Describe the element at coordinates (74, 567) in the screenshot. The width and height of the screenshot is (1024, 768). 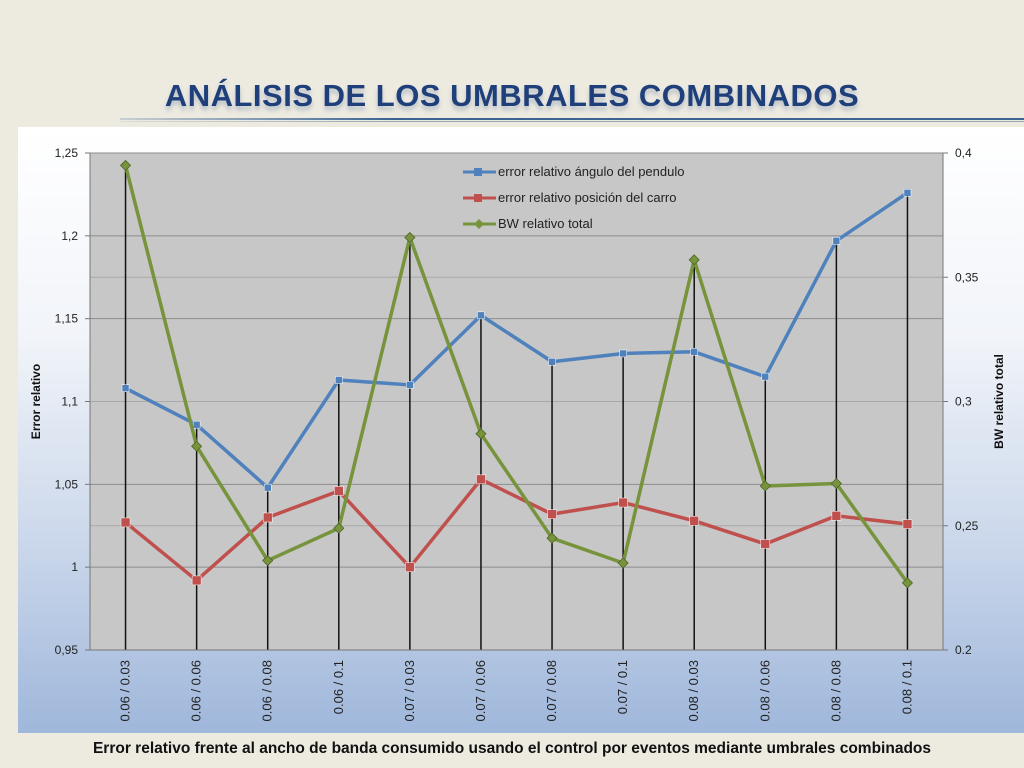
I see `y-tick-label: 1` at that location.